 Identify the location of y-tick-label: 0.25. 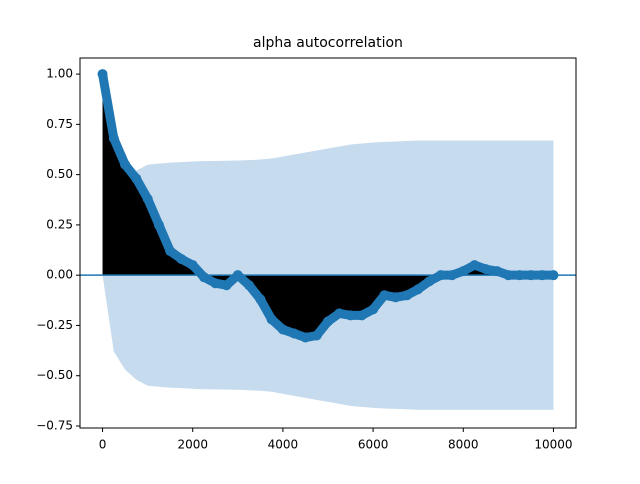
(59, 224).